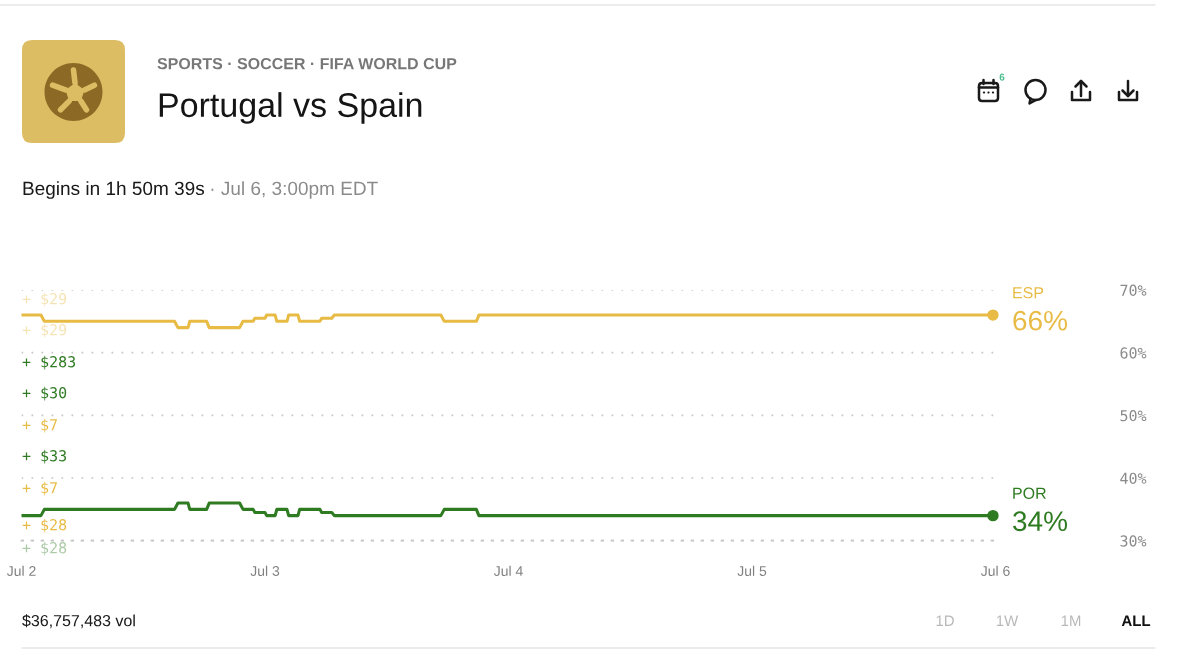  I want to click on text: 6, so click(1002, 77).